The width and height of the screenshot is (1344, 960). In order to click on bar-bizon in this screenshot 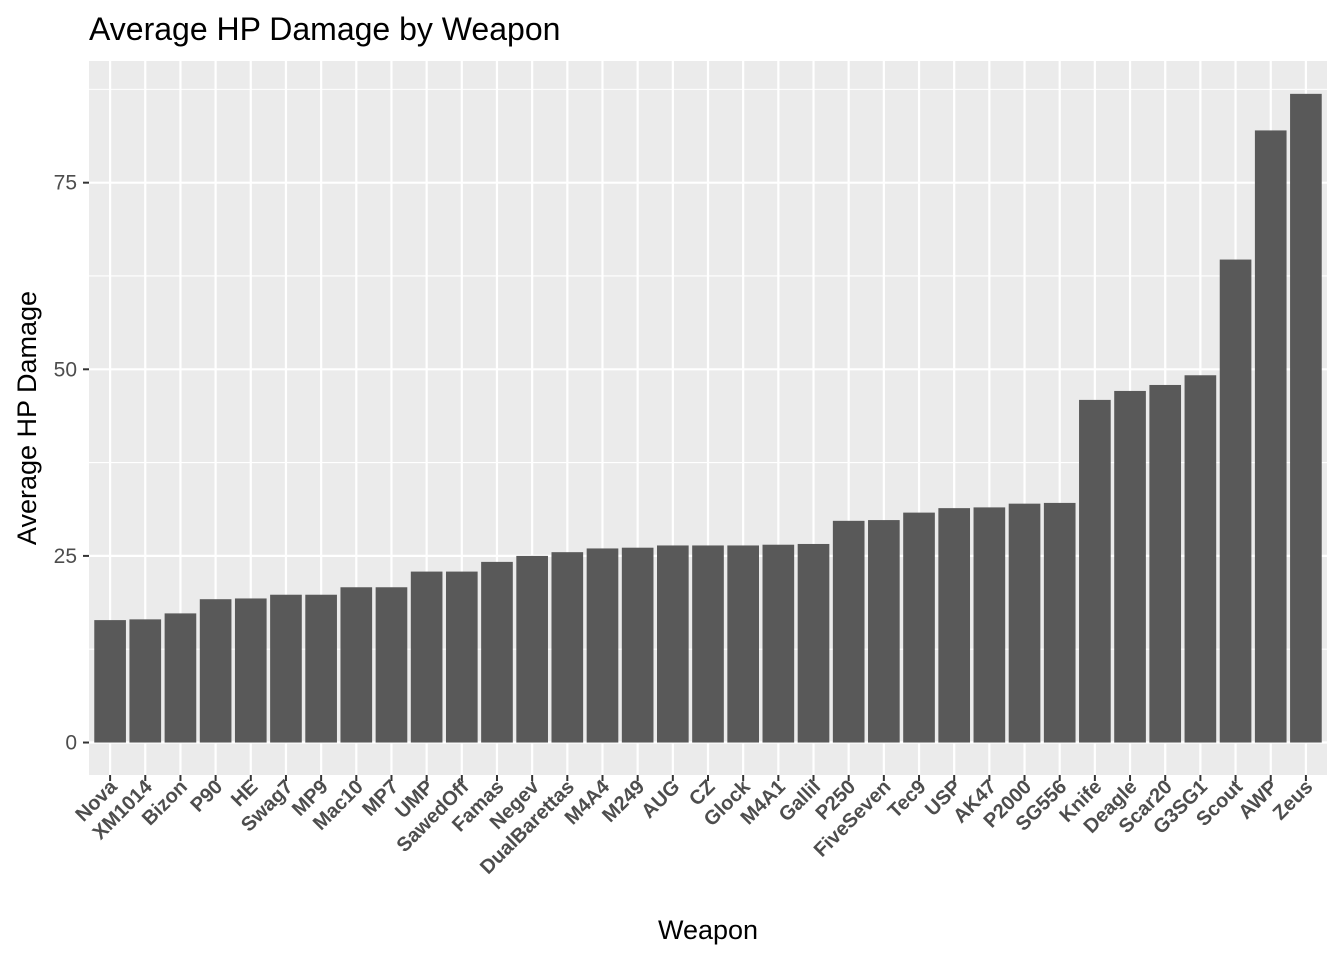, I will do `click(180, 678)`.